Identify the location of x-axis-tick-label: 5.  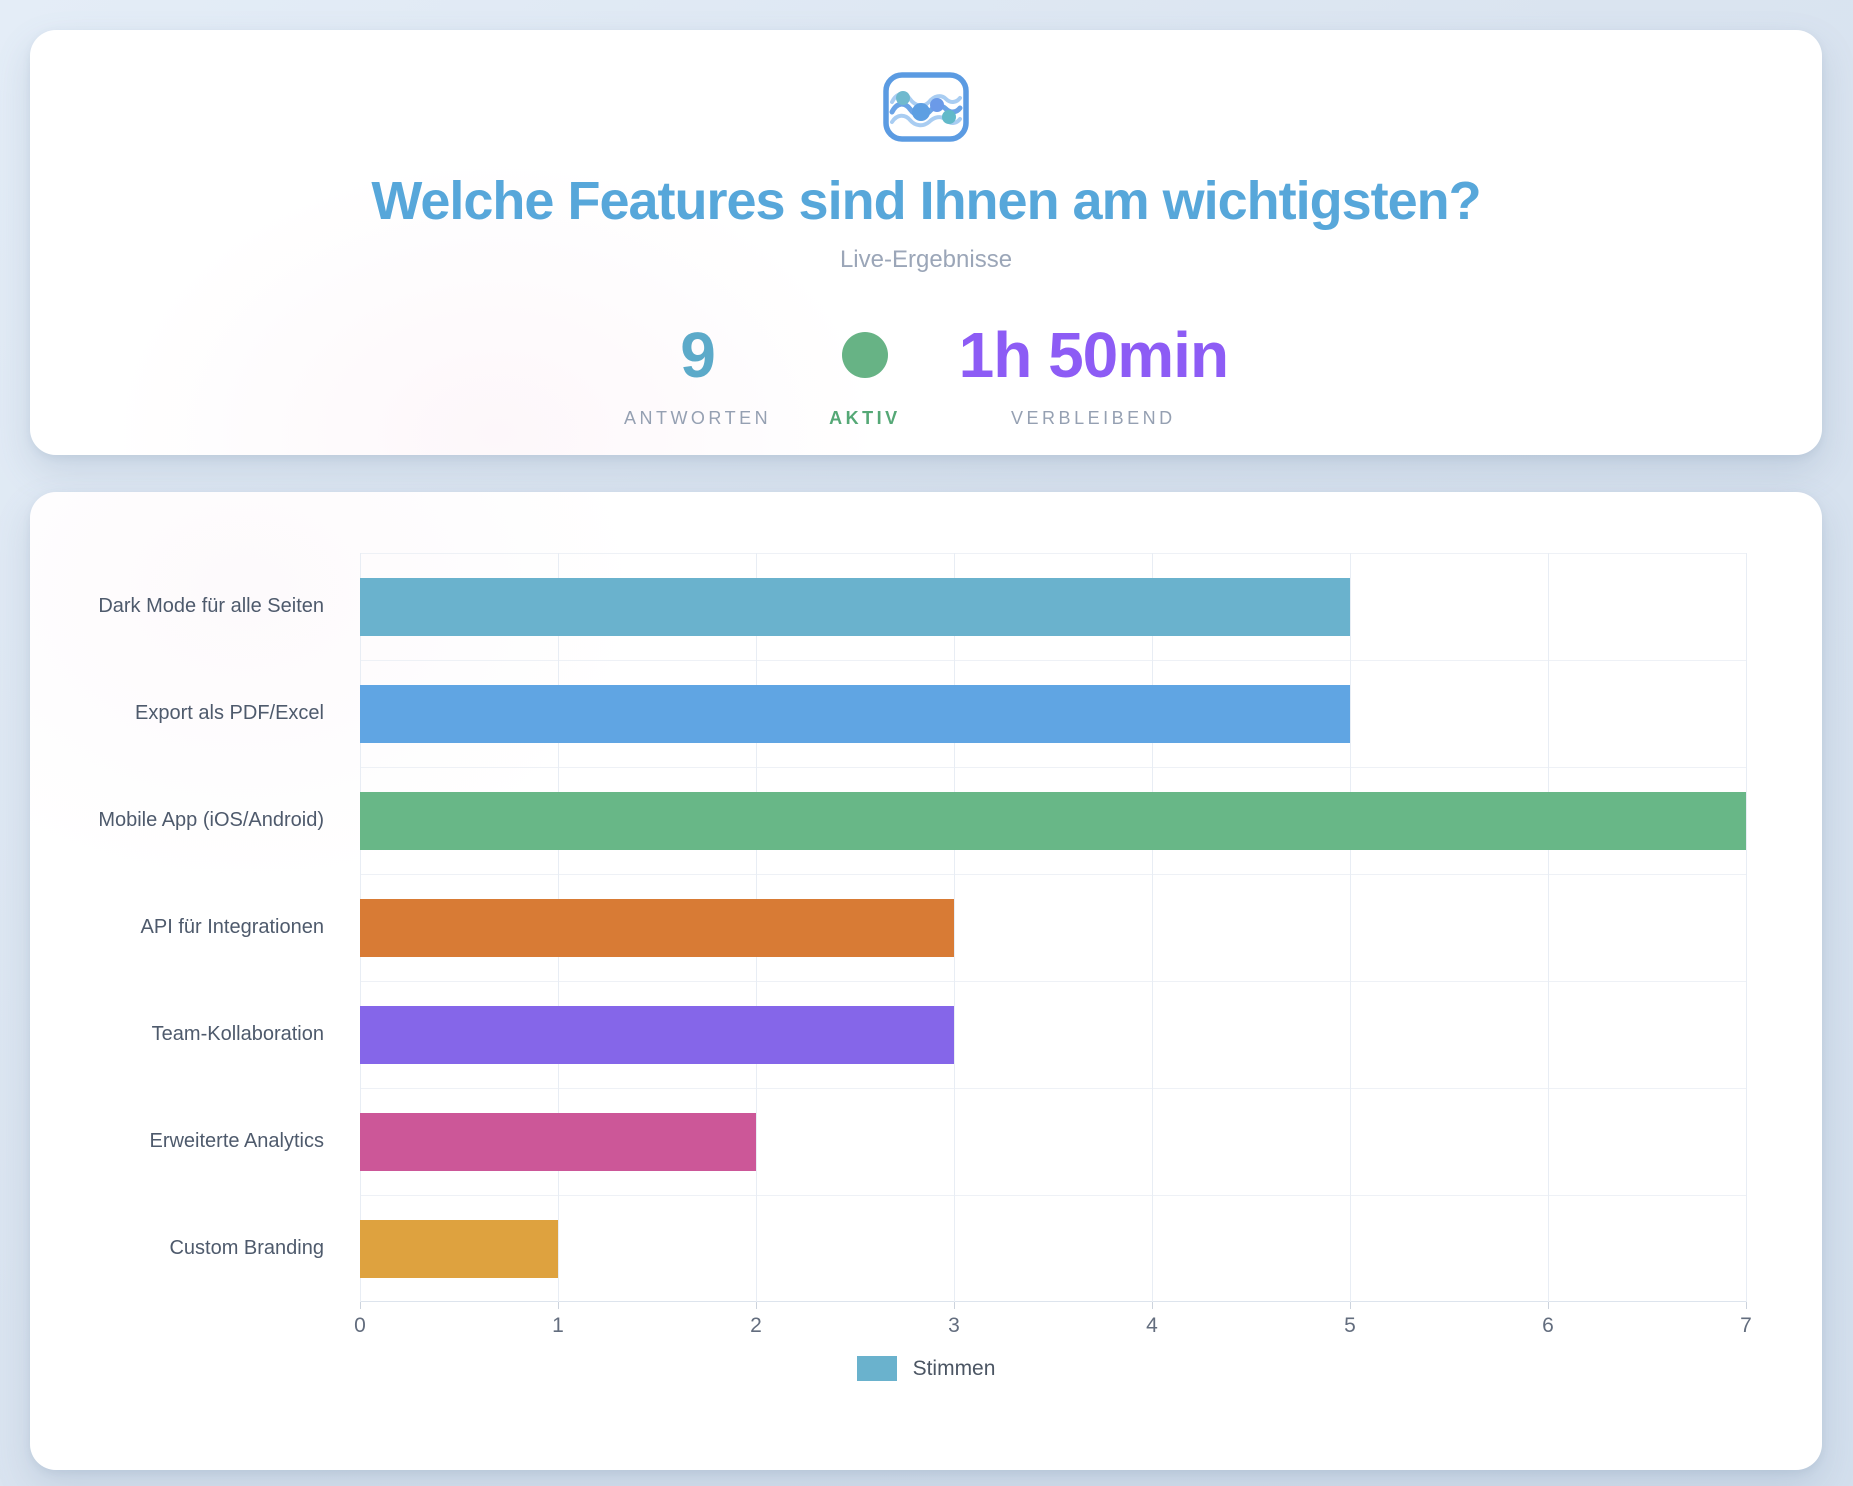
(1350, 1325).